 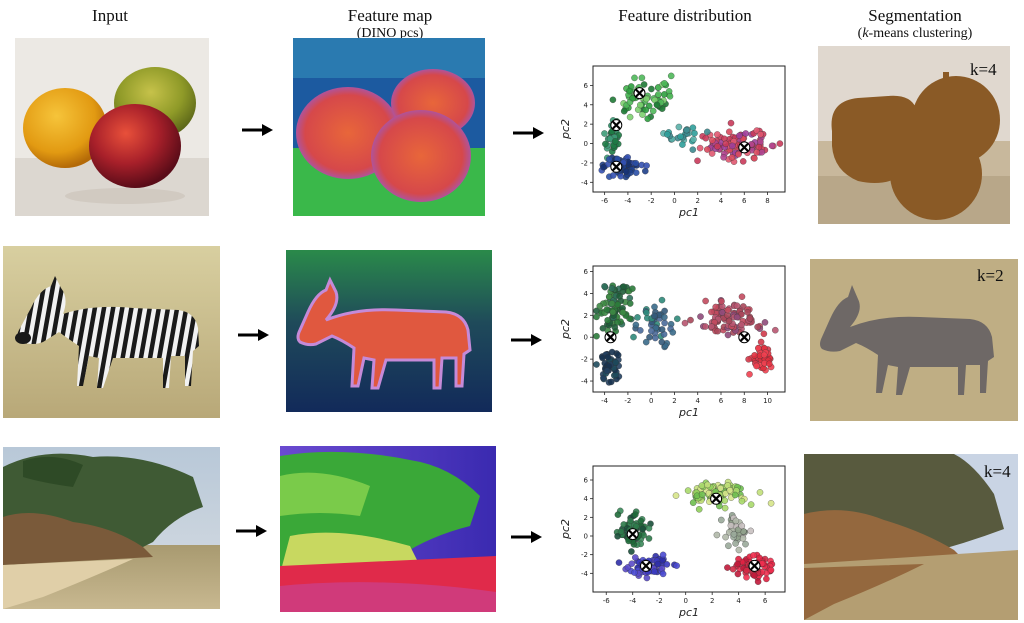 I want to click on k-label: k=4, so click(x=983, y=69).